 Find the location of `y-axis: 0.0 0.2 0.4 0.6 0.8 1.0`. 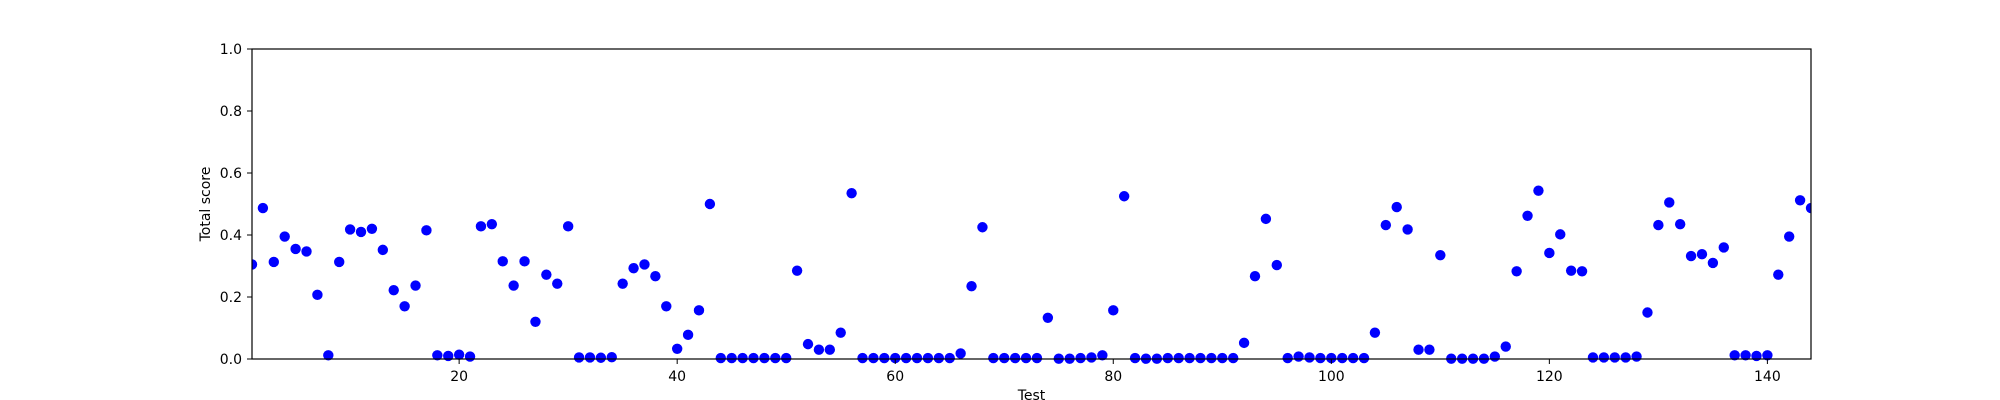

y-axis: 0.0 0.2 0.4 0.6 0.8 1.0 is located at coordinates (236, 205).